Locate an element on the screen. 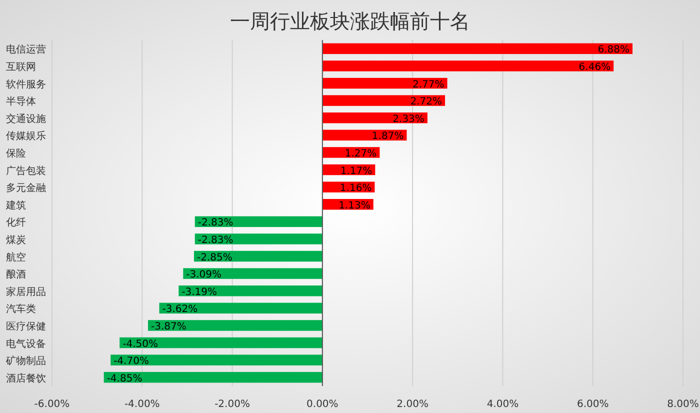  y-tick-label: 航空 is located at coordinates (16, 257).